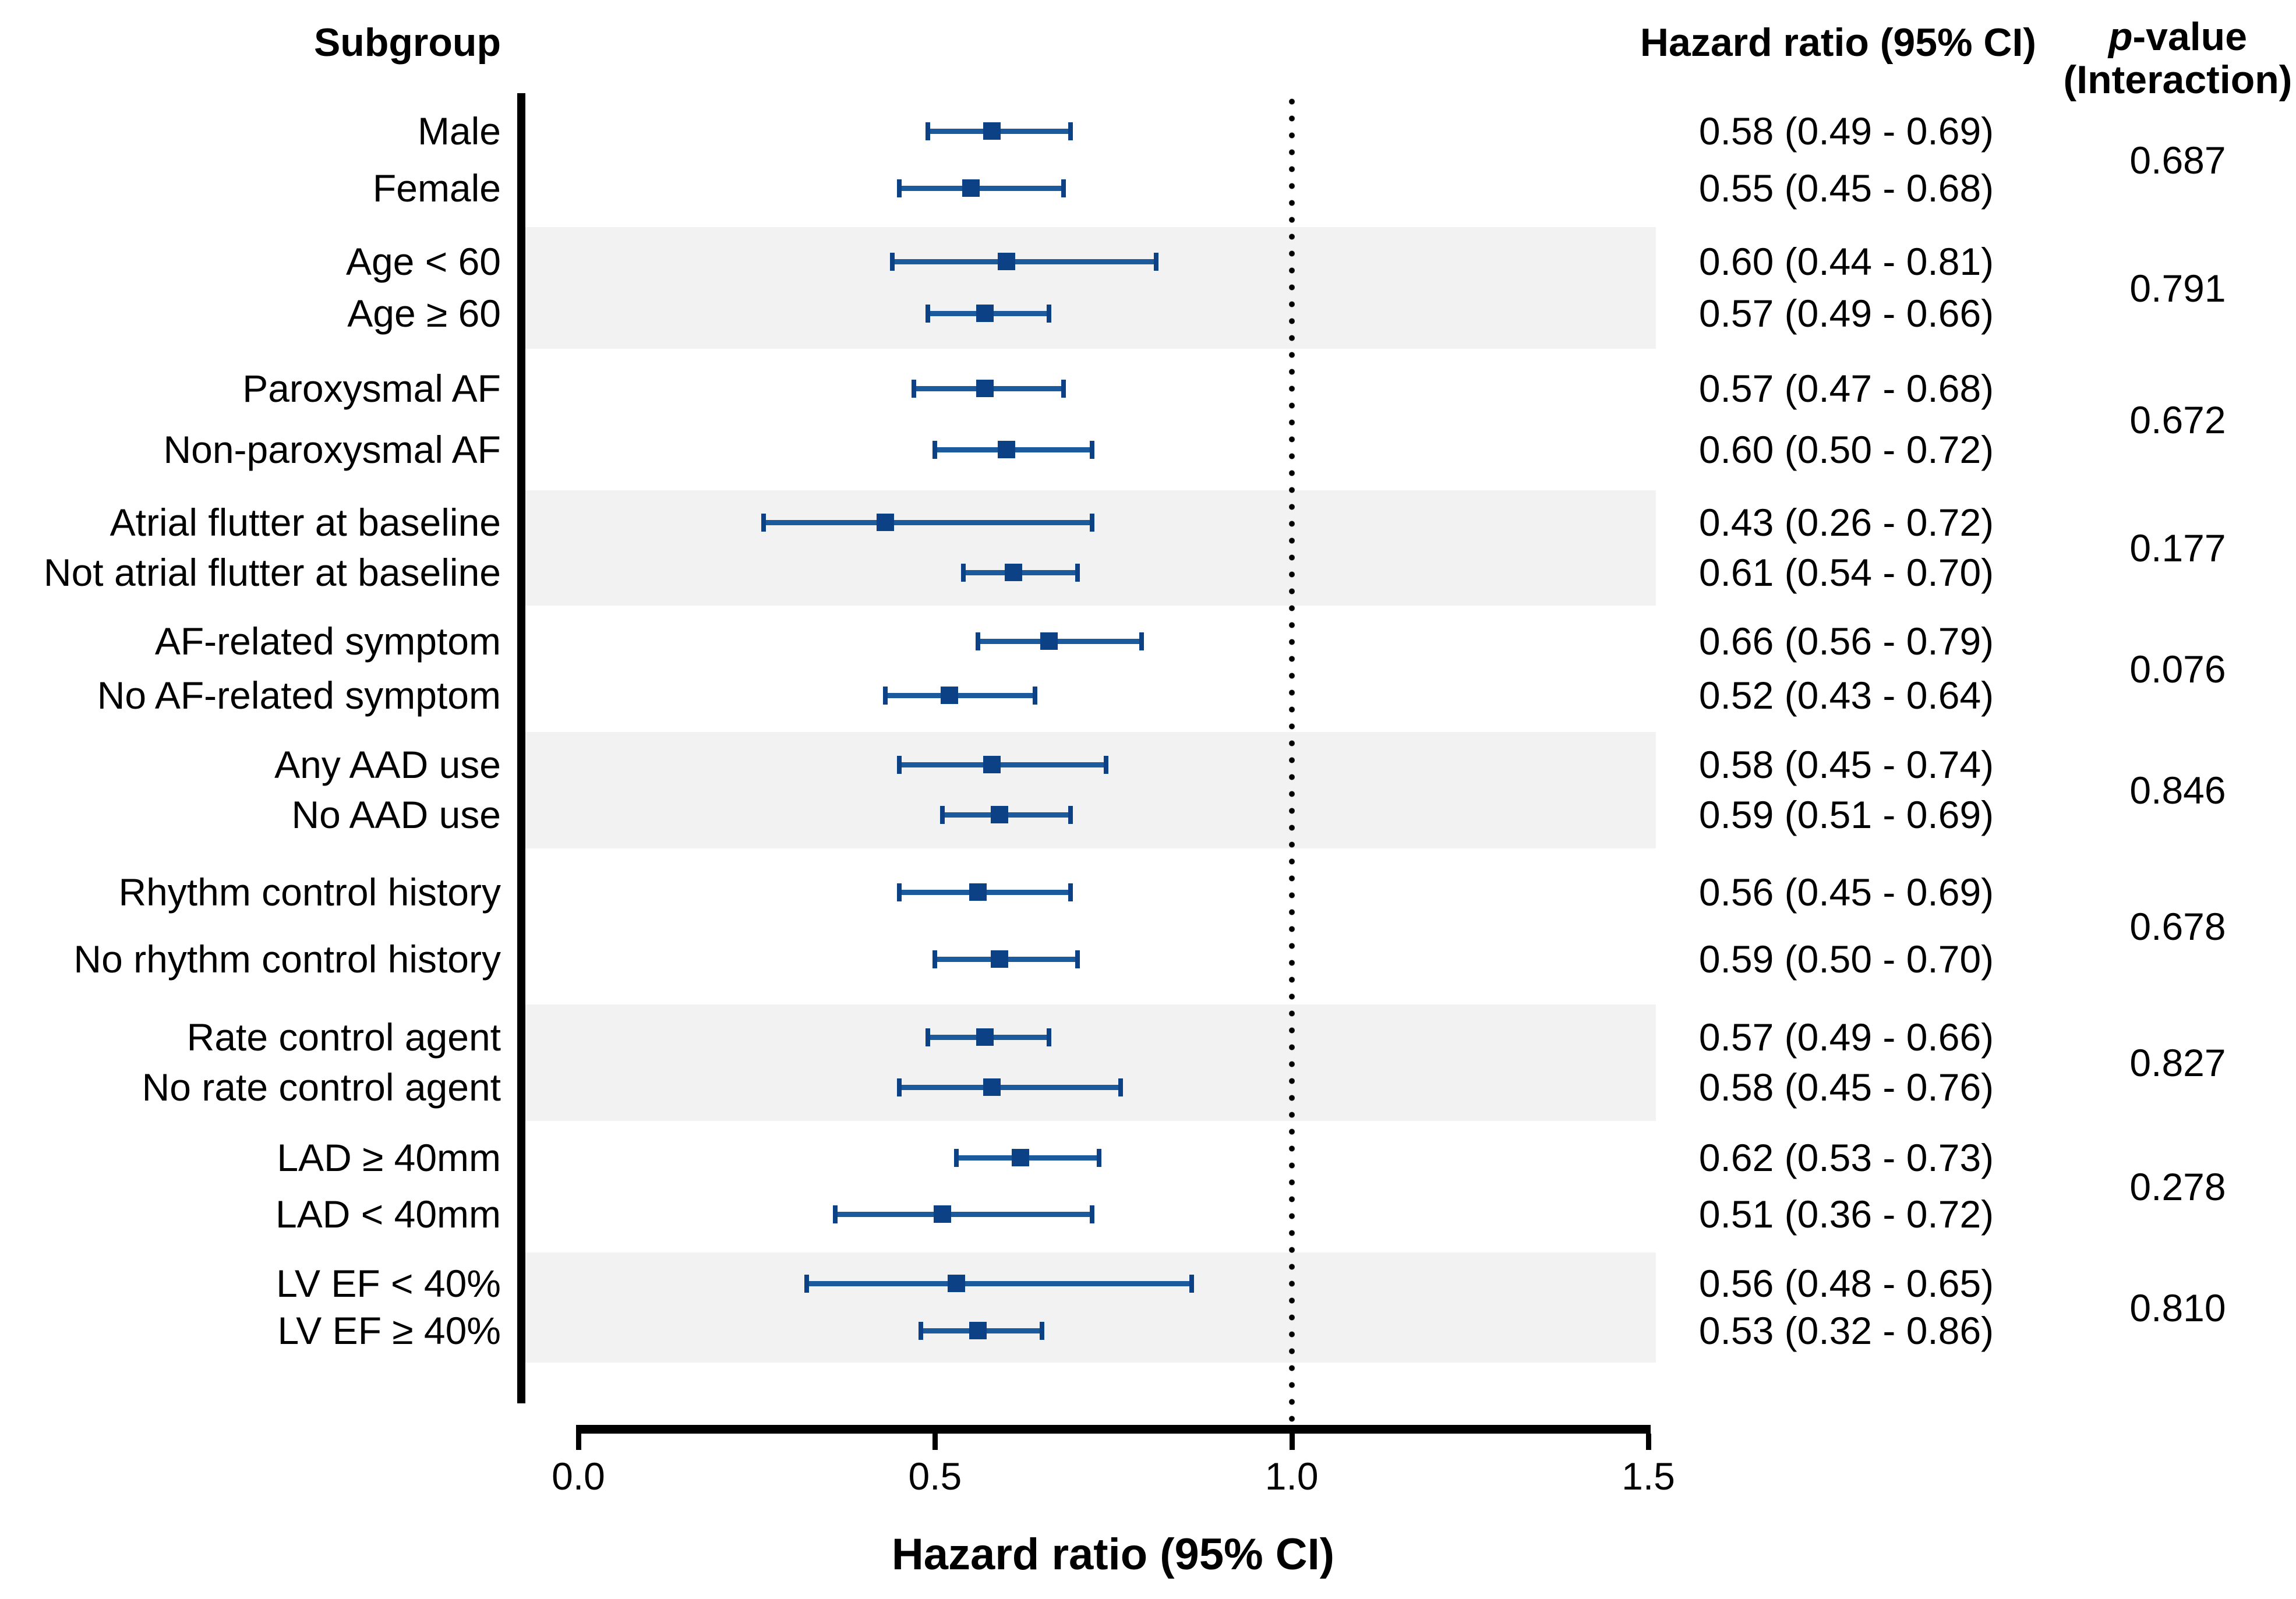 This screenshot has height=1599, width=2296. I want to click on hr-ci-value: 0.62 (0.53 - 0.73), so click(1846, 1157).